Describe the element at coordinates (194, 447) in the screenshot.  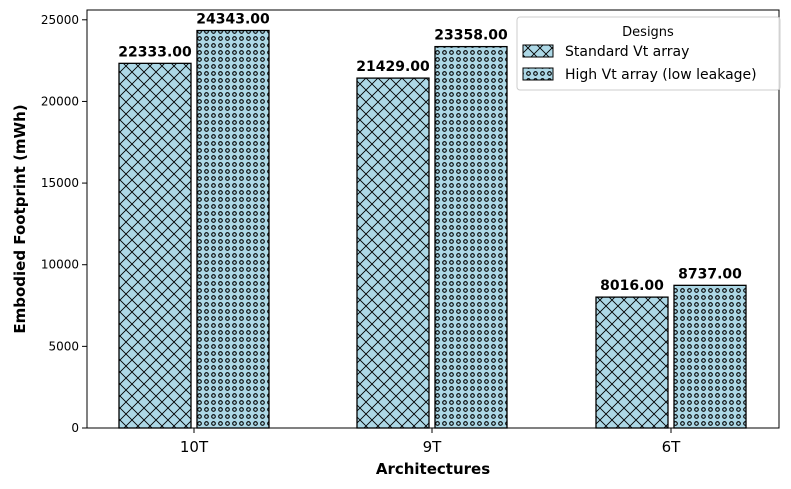
I see `x-tick-label-10t: 10T` at that location.